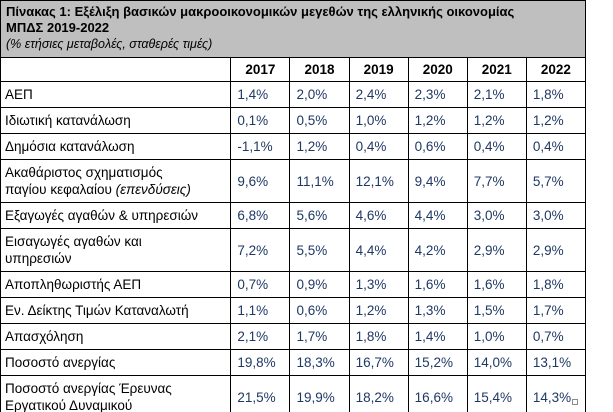 This screenshot has height=412, width=613. What do you see at coordinates (260, 310) in the screenshot?
I see `value-cell: 1,1%` at bounding box center [260, 310].